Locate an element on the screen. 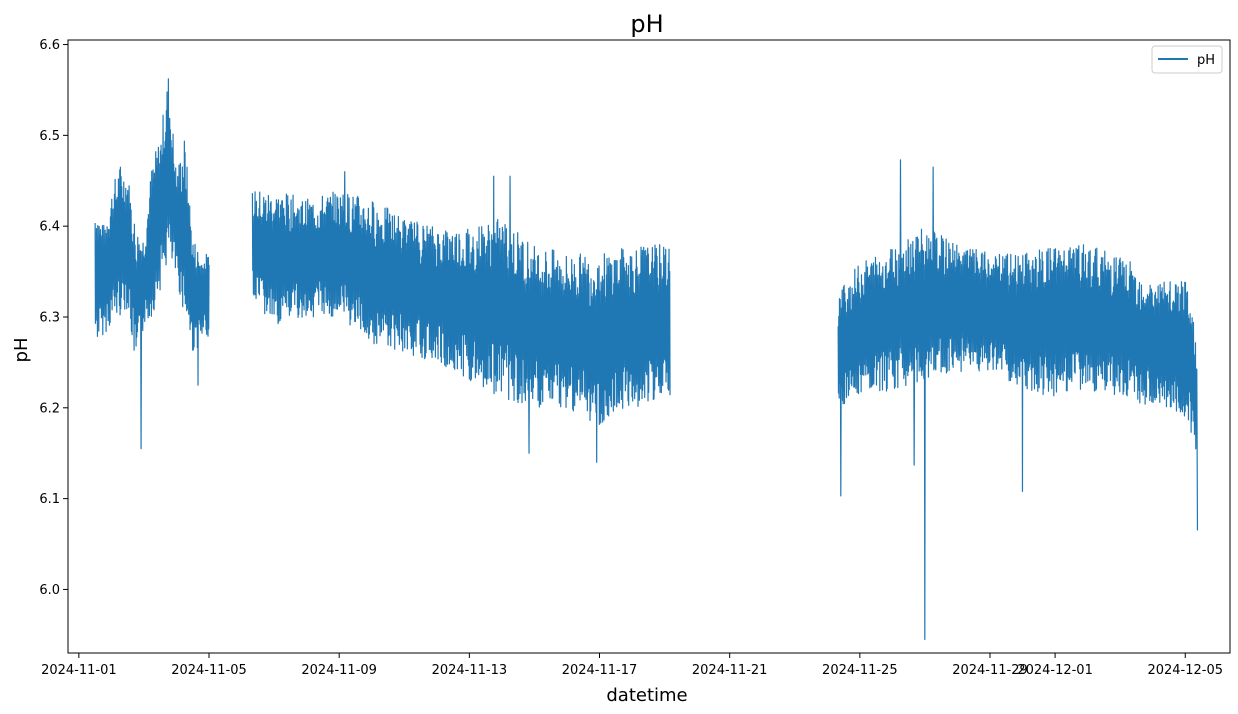 The width and height of the screenshot is (1238, 714). x-tick-label: 2024-11-25 is located at coordinates (860, 670).